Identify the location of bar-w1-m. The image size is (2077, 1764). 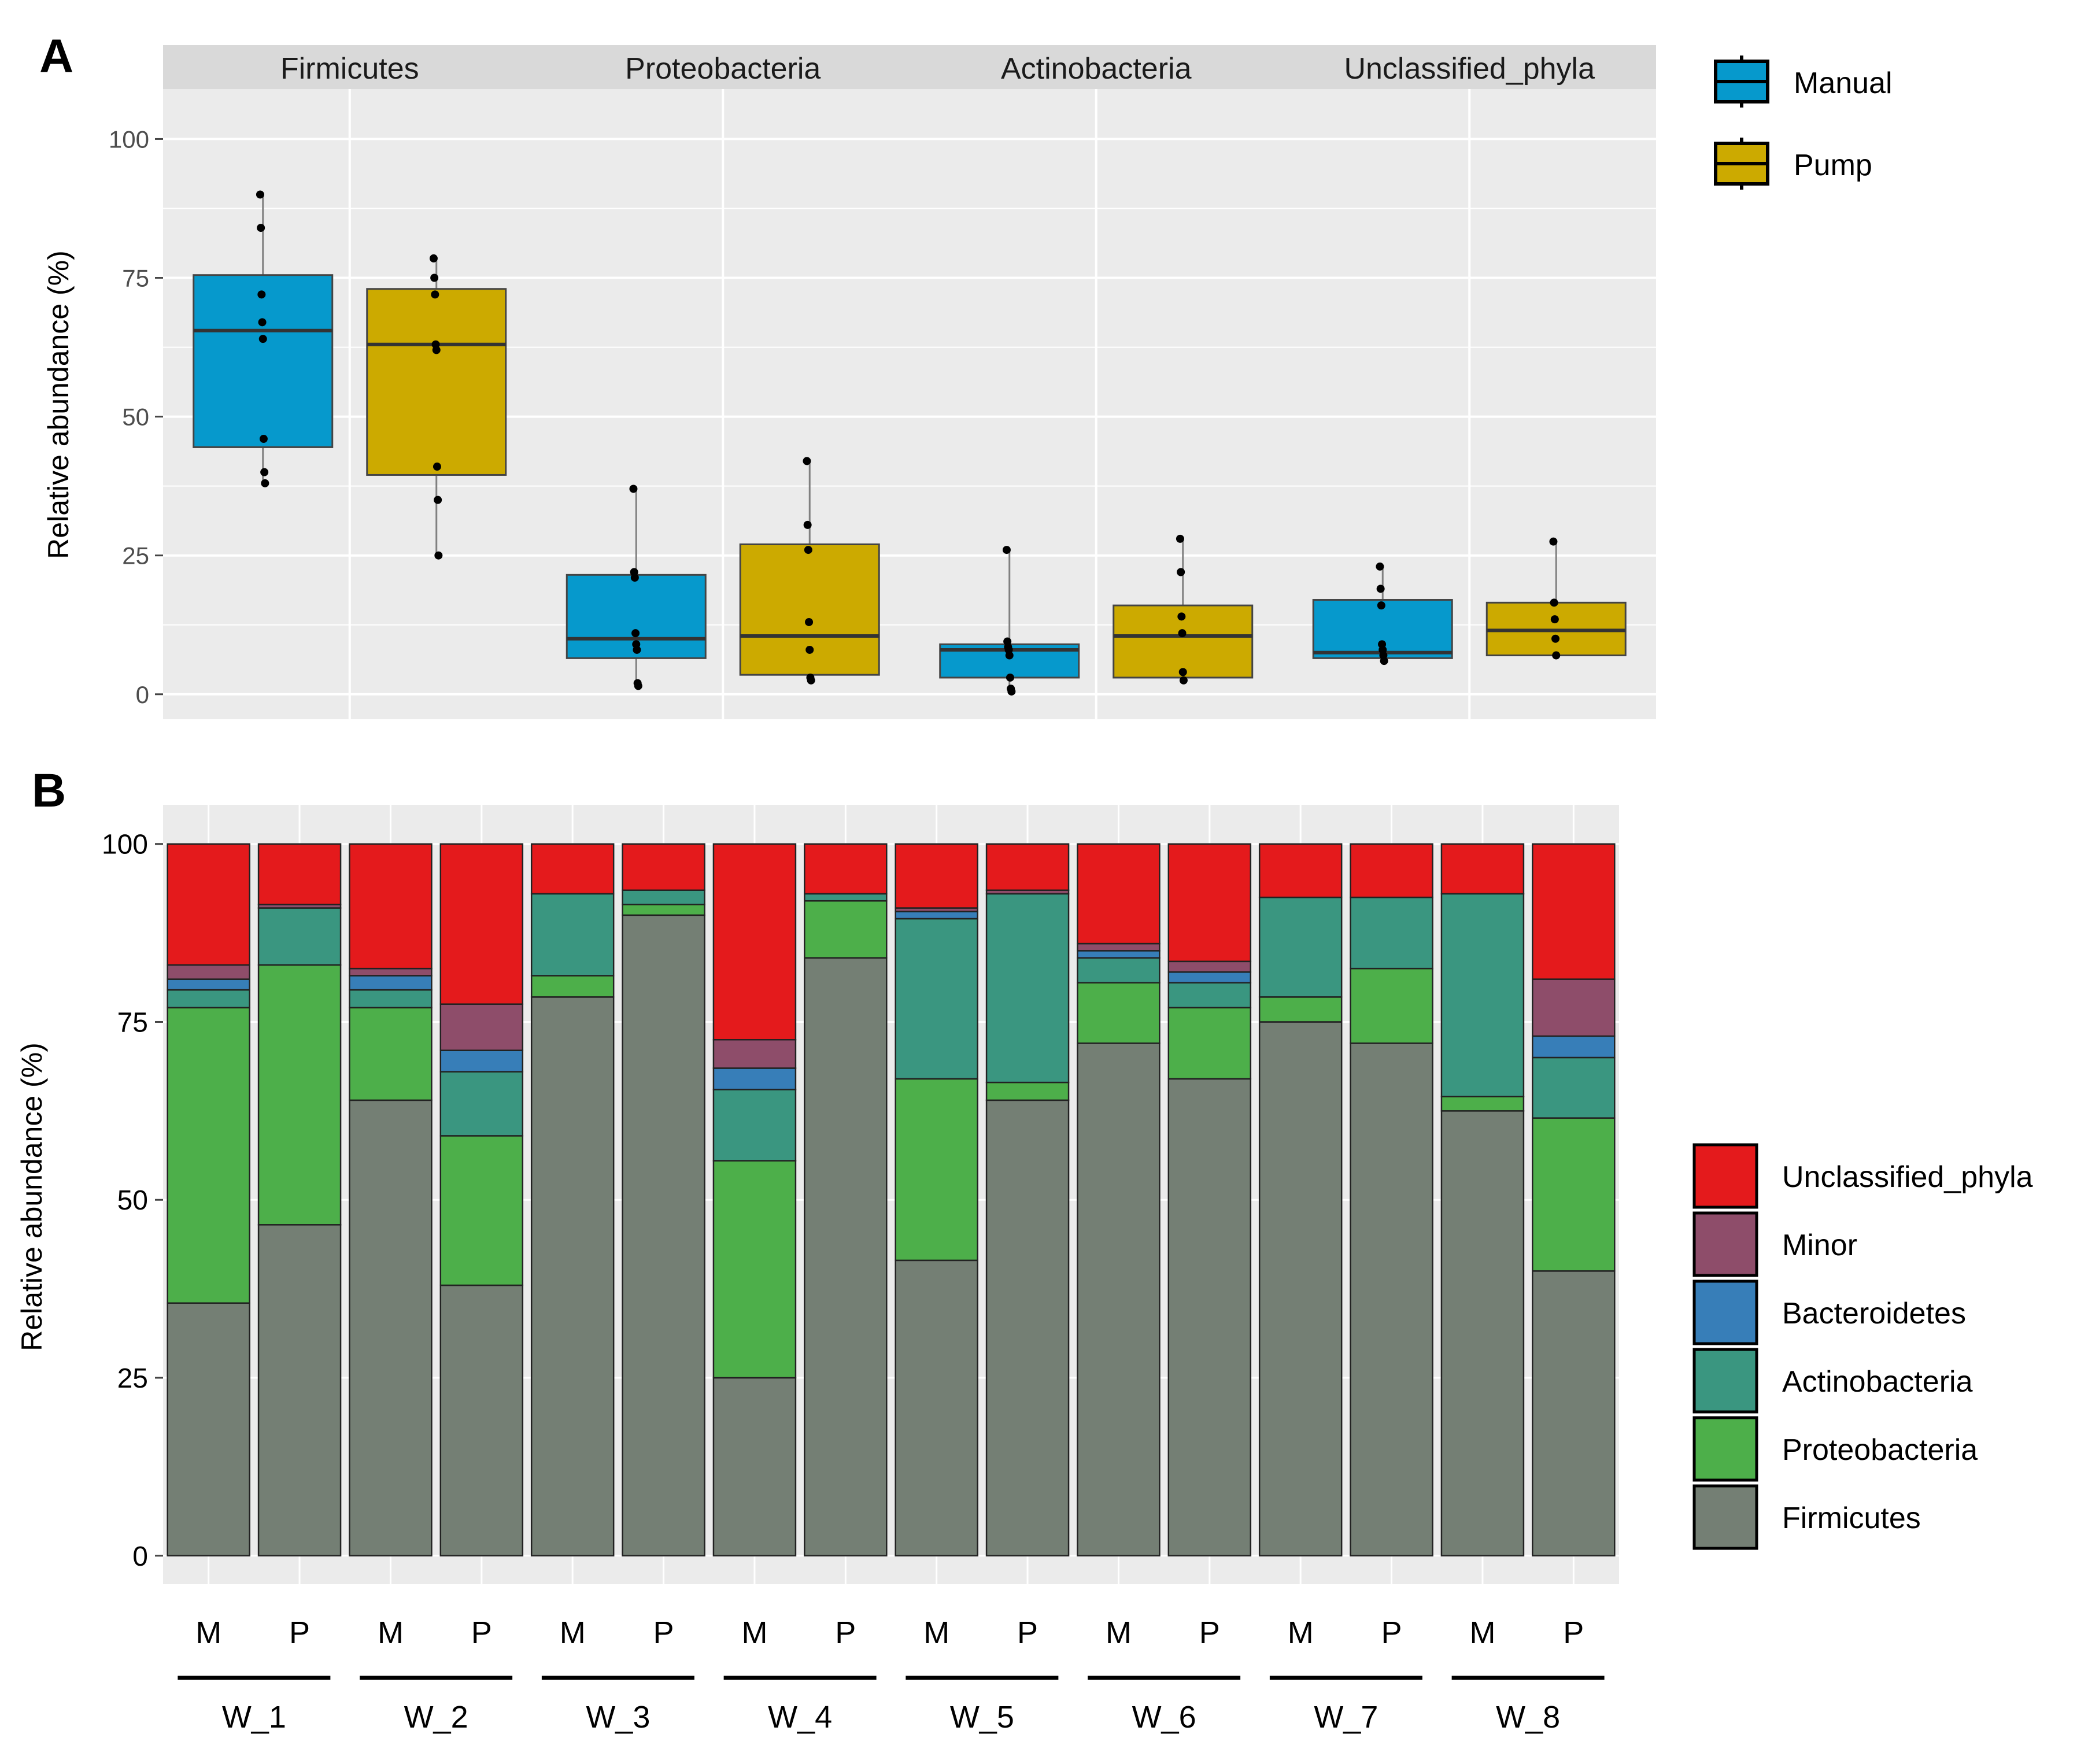
(209, 1200).